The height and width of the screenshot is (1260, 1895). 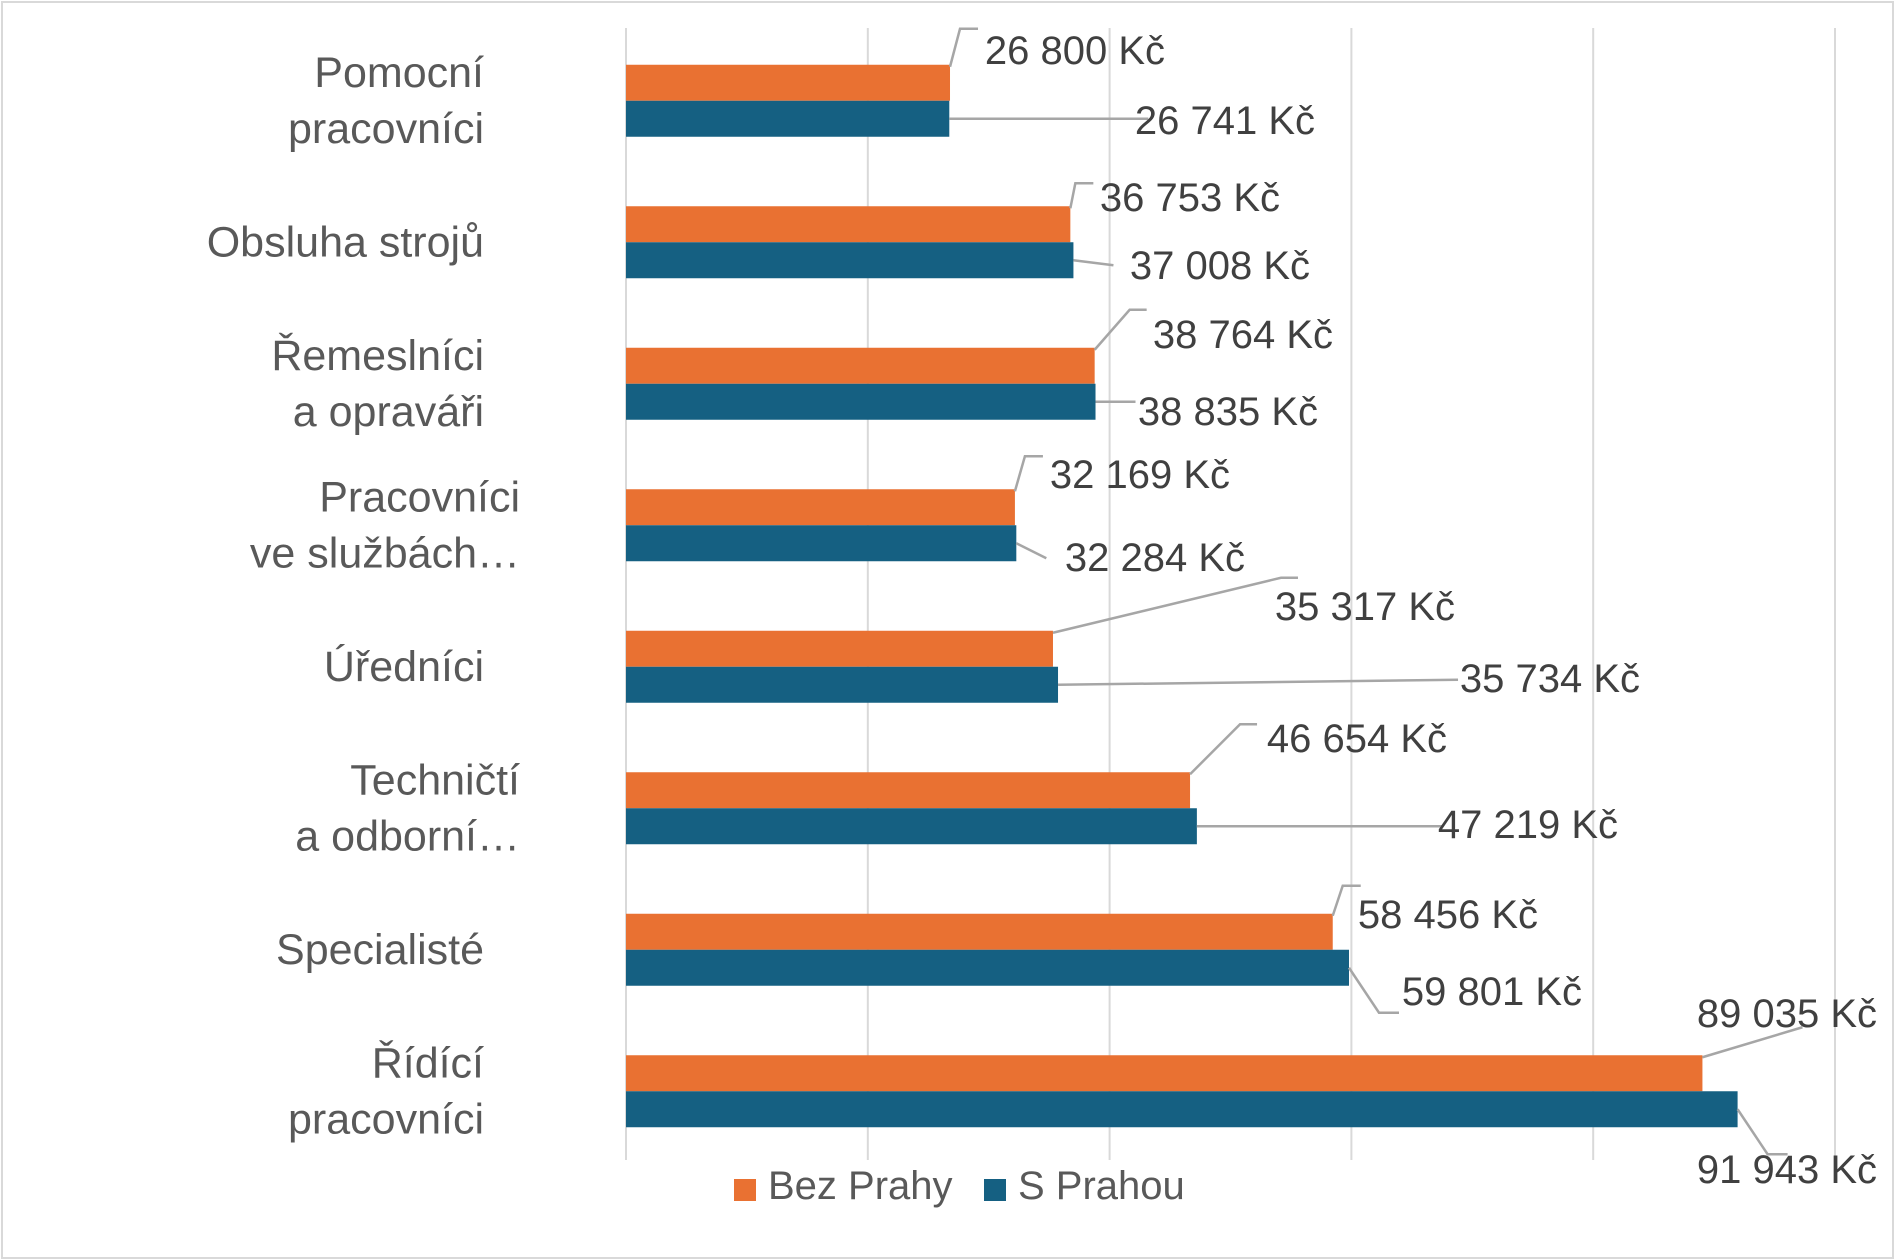 I want to click on category-label: a opraváři, so click(x=388, y=412).